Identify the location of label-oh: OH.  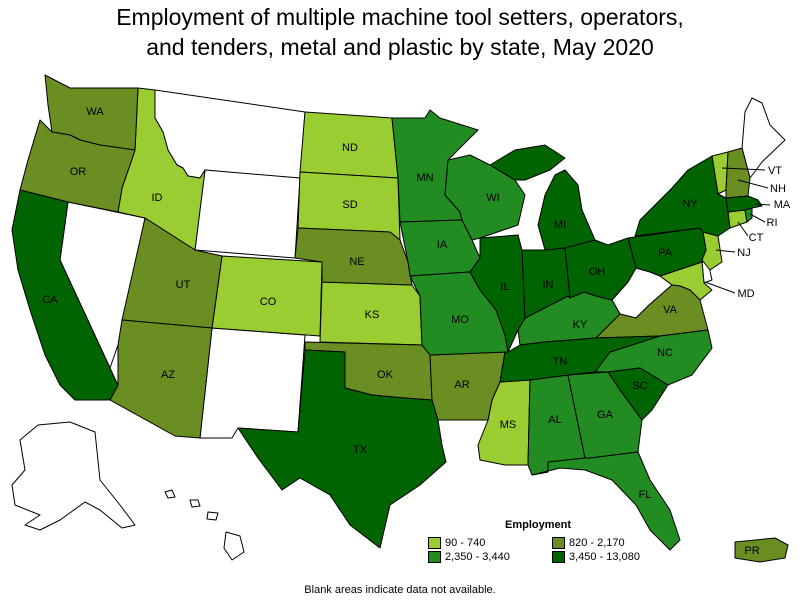
(597, 272).